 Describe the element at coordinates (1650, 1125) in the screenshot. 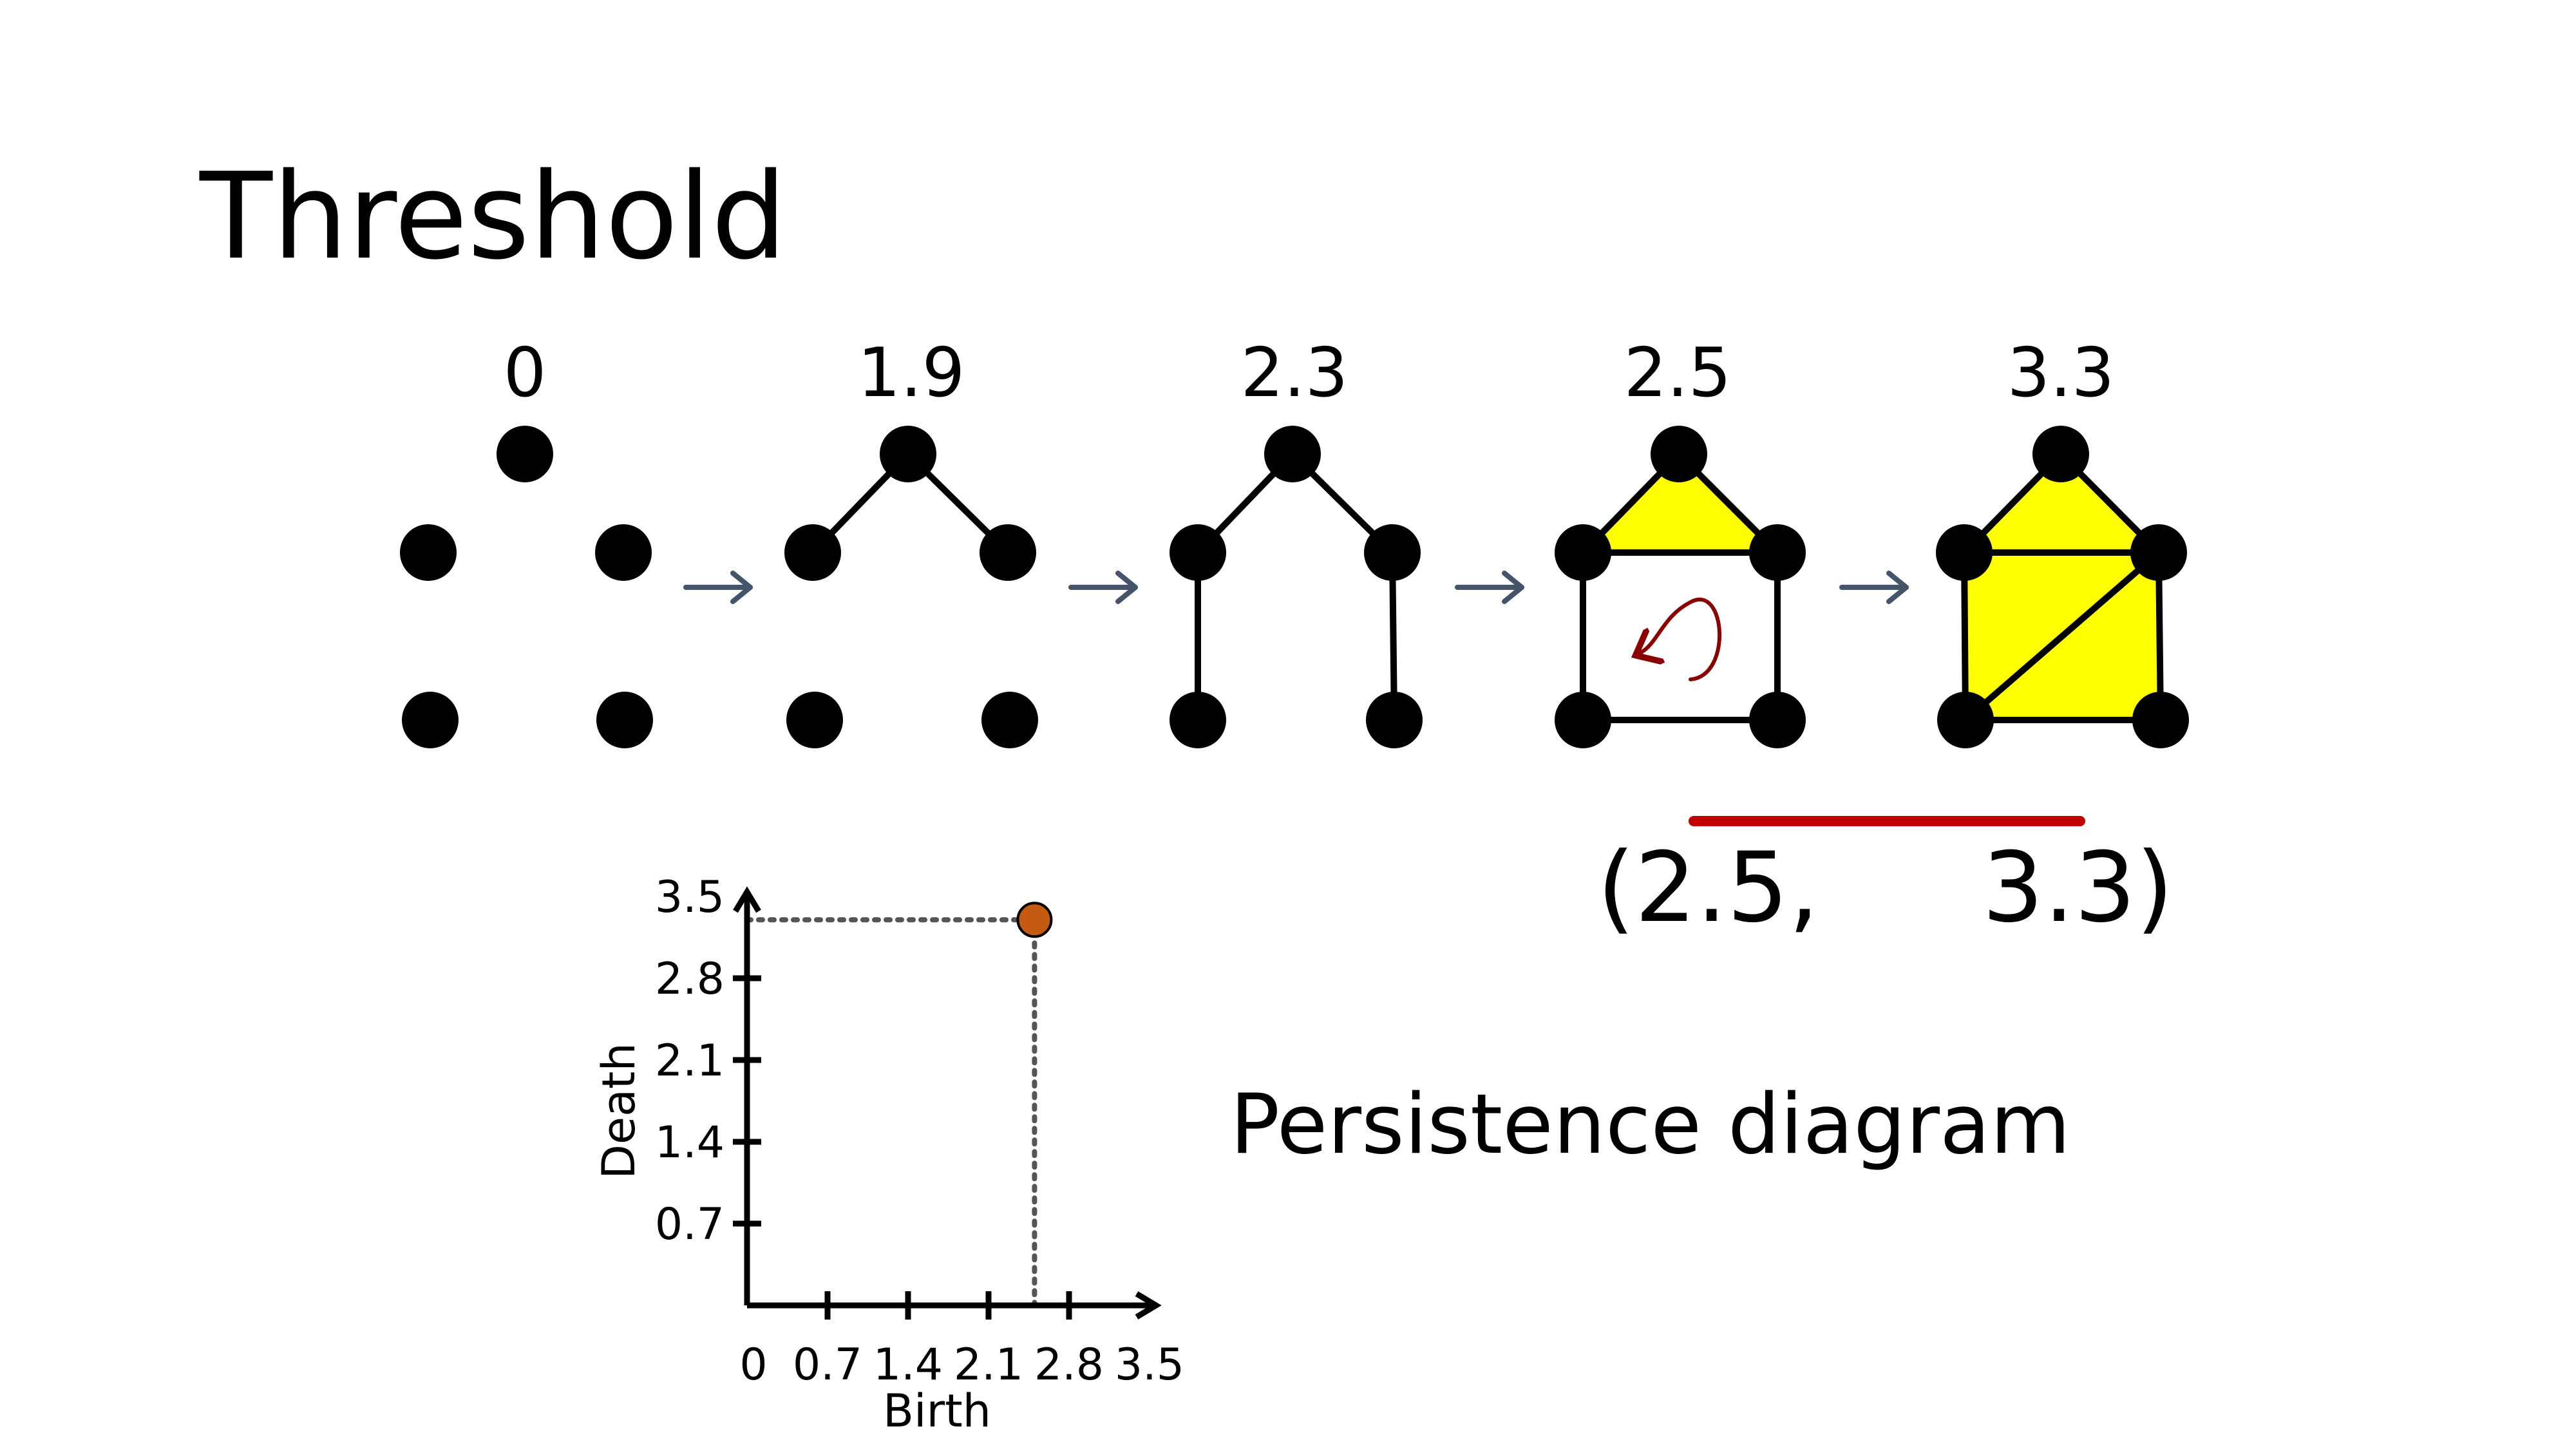

I see `persistence-diagram-caption: Persistence diagram` at that location.